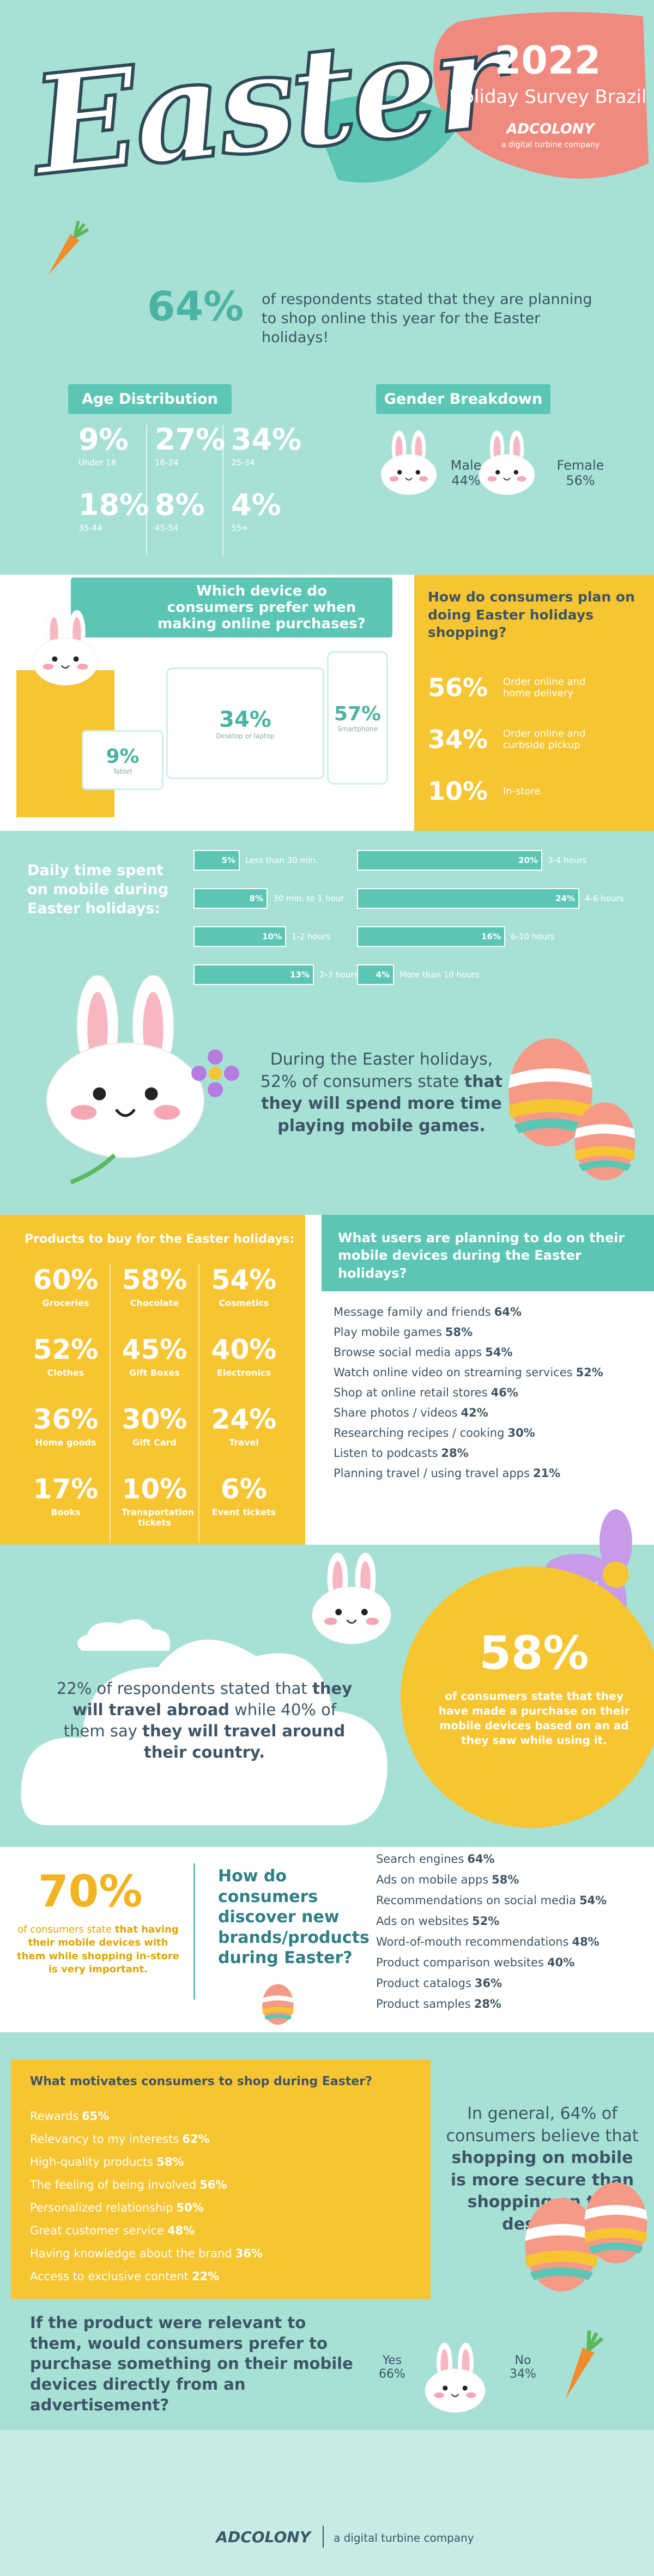 Image resolution: width=654 pixels, height=2576 pixels. I want to click on list-item: Word-of-mouth recommendations 48%, so click(492, 1945).